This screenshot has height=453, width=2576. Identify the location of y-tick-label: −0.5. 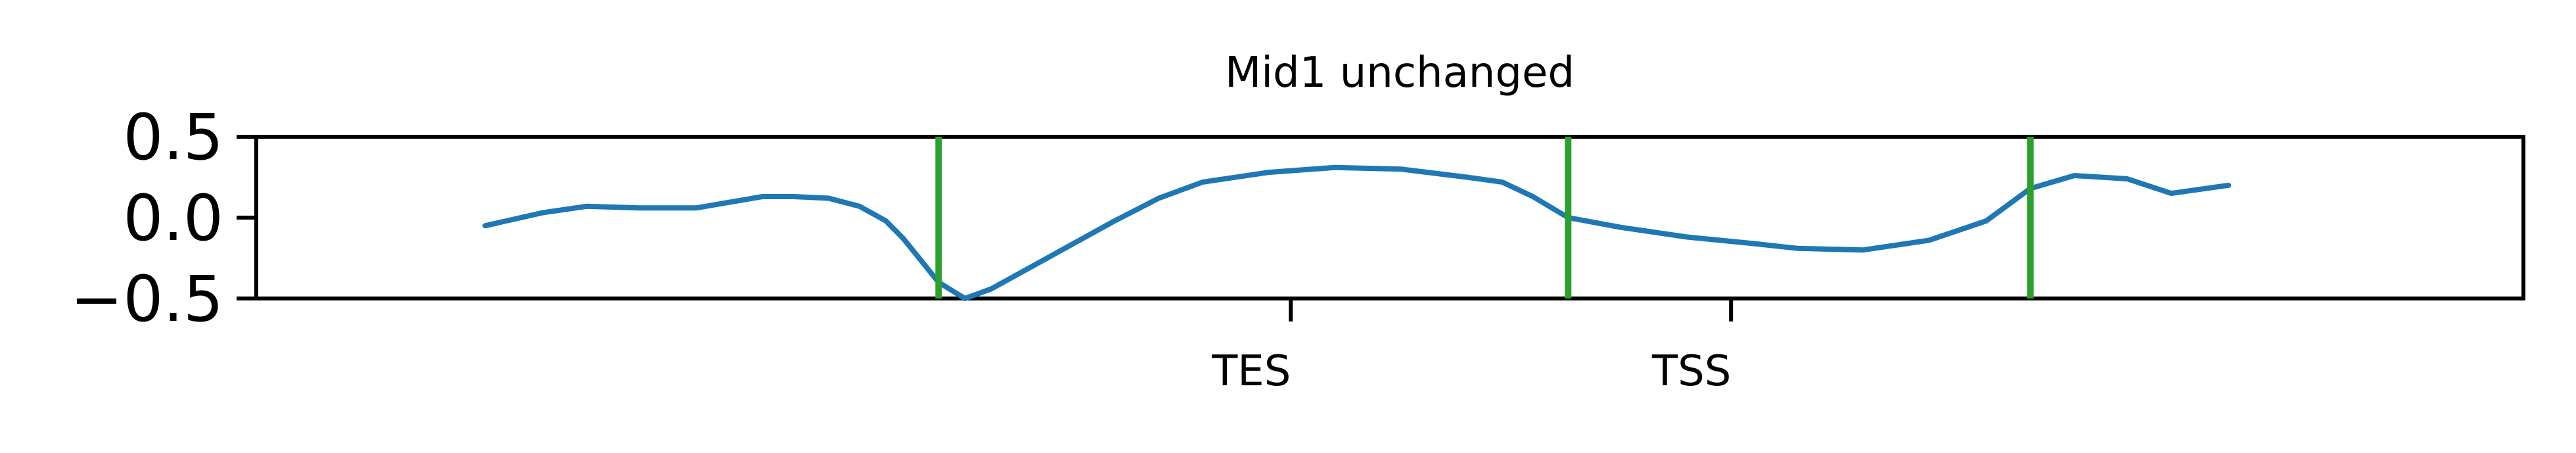
(146, 299).